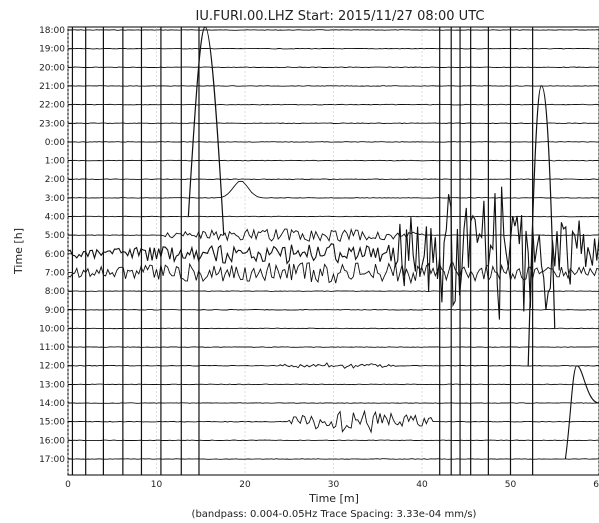 Image resolution: width=599 pixels, height=523 pixels. Describe the element at coordinates (511, 485) in the screenshot. I see `x-tick-label: 50` at that location.